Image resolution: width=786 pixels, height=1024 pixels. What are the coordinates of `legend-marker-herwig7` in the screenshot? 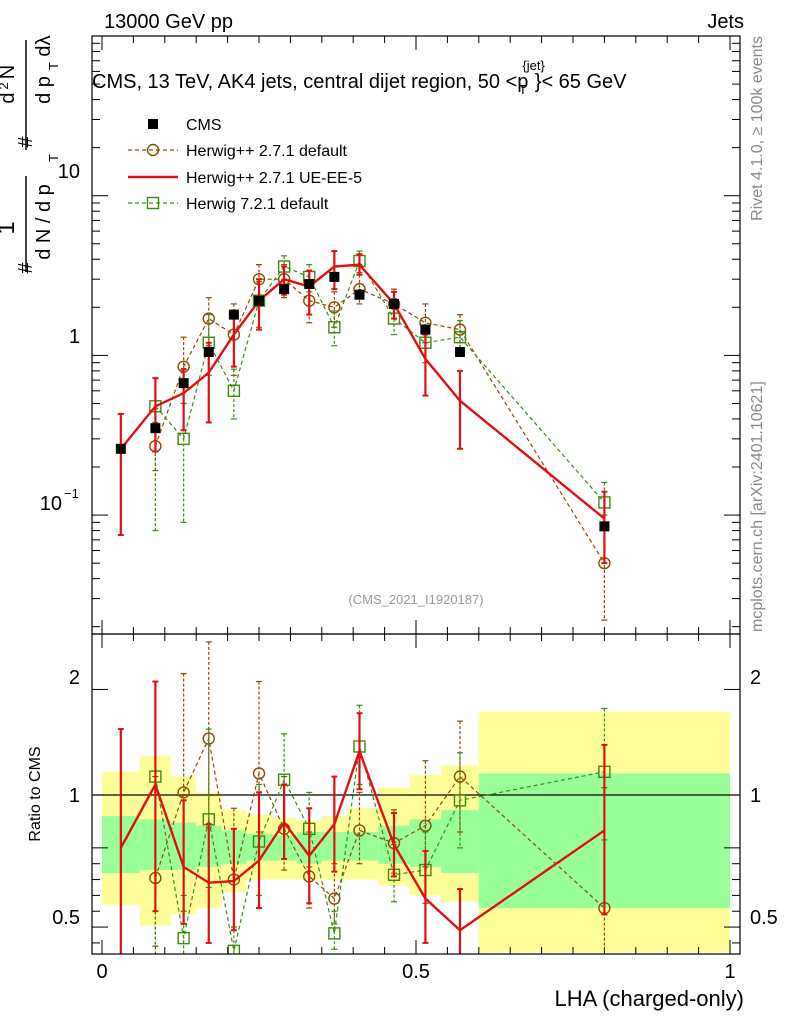 It's located at (153, 203).